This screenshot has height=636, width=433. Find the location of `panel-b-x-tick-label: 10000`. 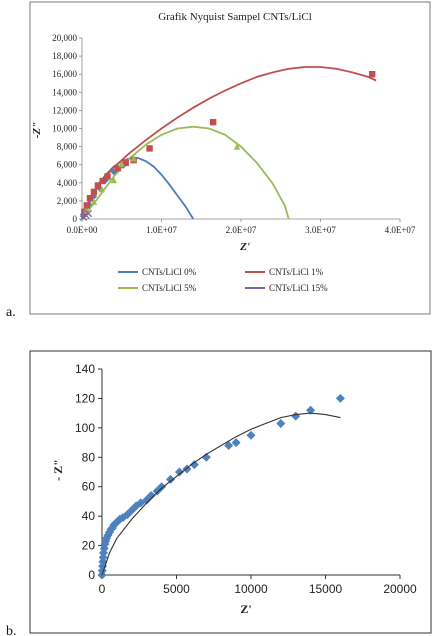

panel-b-x-tick-label: 10000 is located at coordinates (251, 589).